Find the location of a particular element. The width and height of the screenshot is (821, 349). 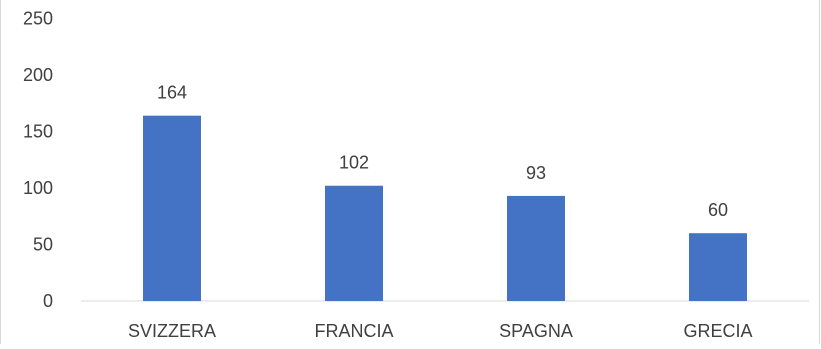

x-tick-label: FRANCIA is located at coordinates (353, 331).